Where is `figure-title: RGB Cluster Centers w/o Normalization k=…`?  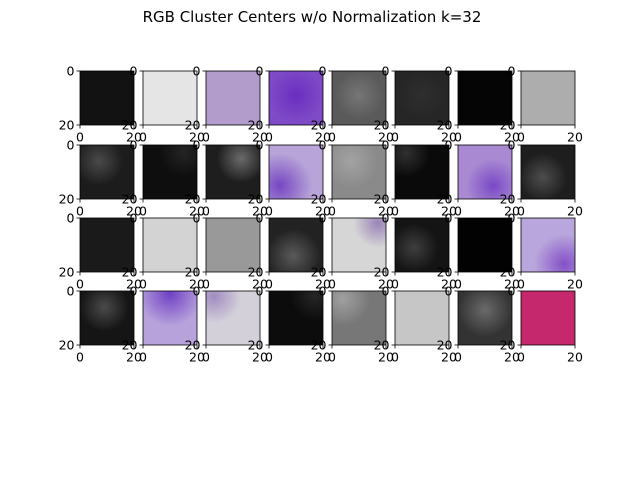
figure-title: RGB Cluster Centers w/o Normalization k=… is located at coordinates (312, 17).